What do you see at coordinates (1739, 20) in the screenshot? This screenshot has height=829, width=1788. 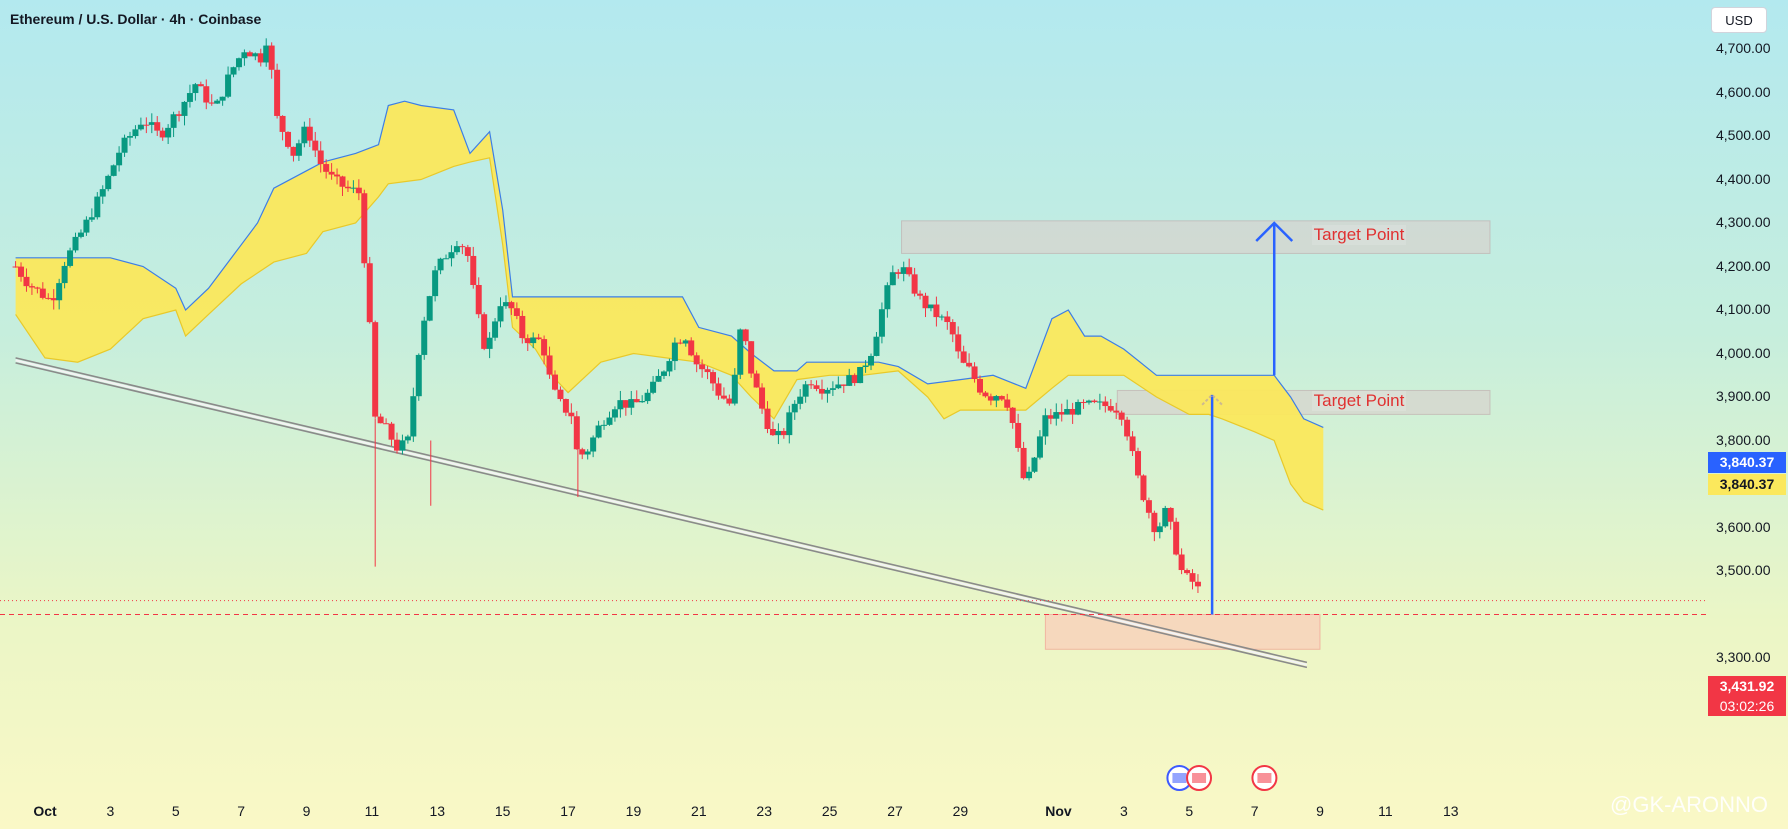 I see `currency-button: USD` at bounding box center [1739, 20].